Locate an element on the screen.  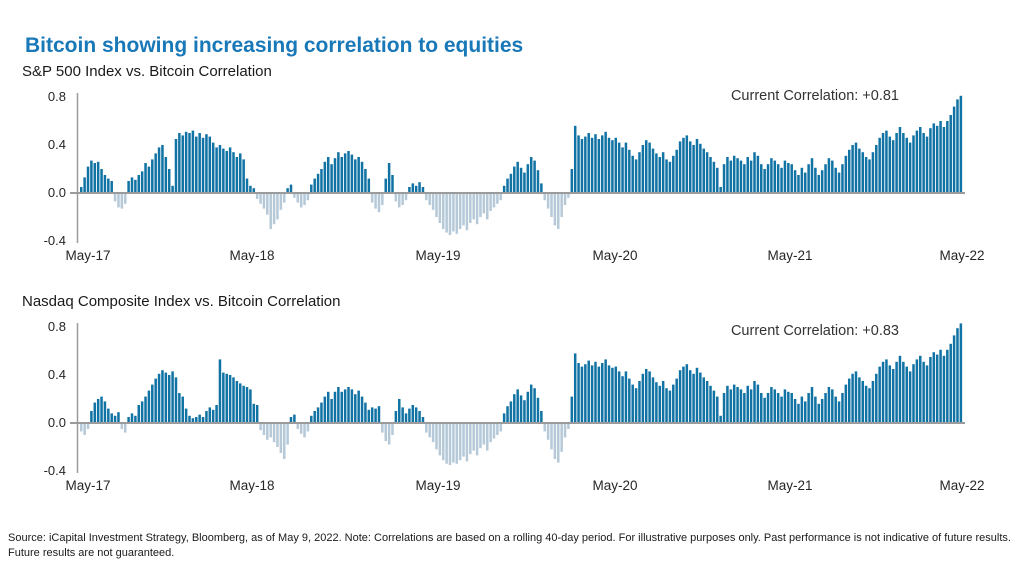
current-correlation-annotation: Current Correlation: +0.81 is located at coordinates (814, 96).